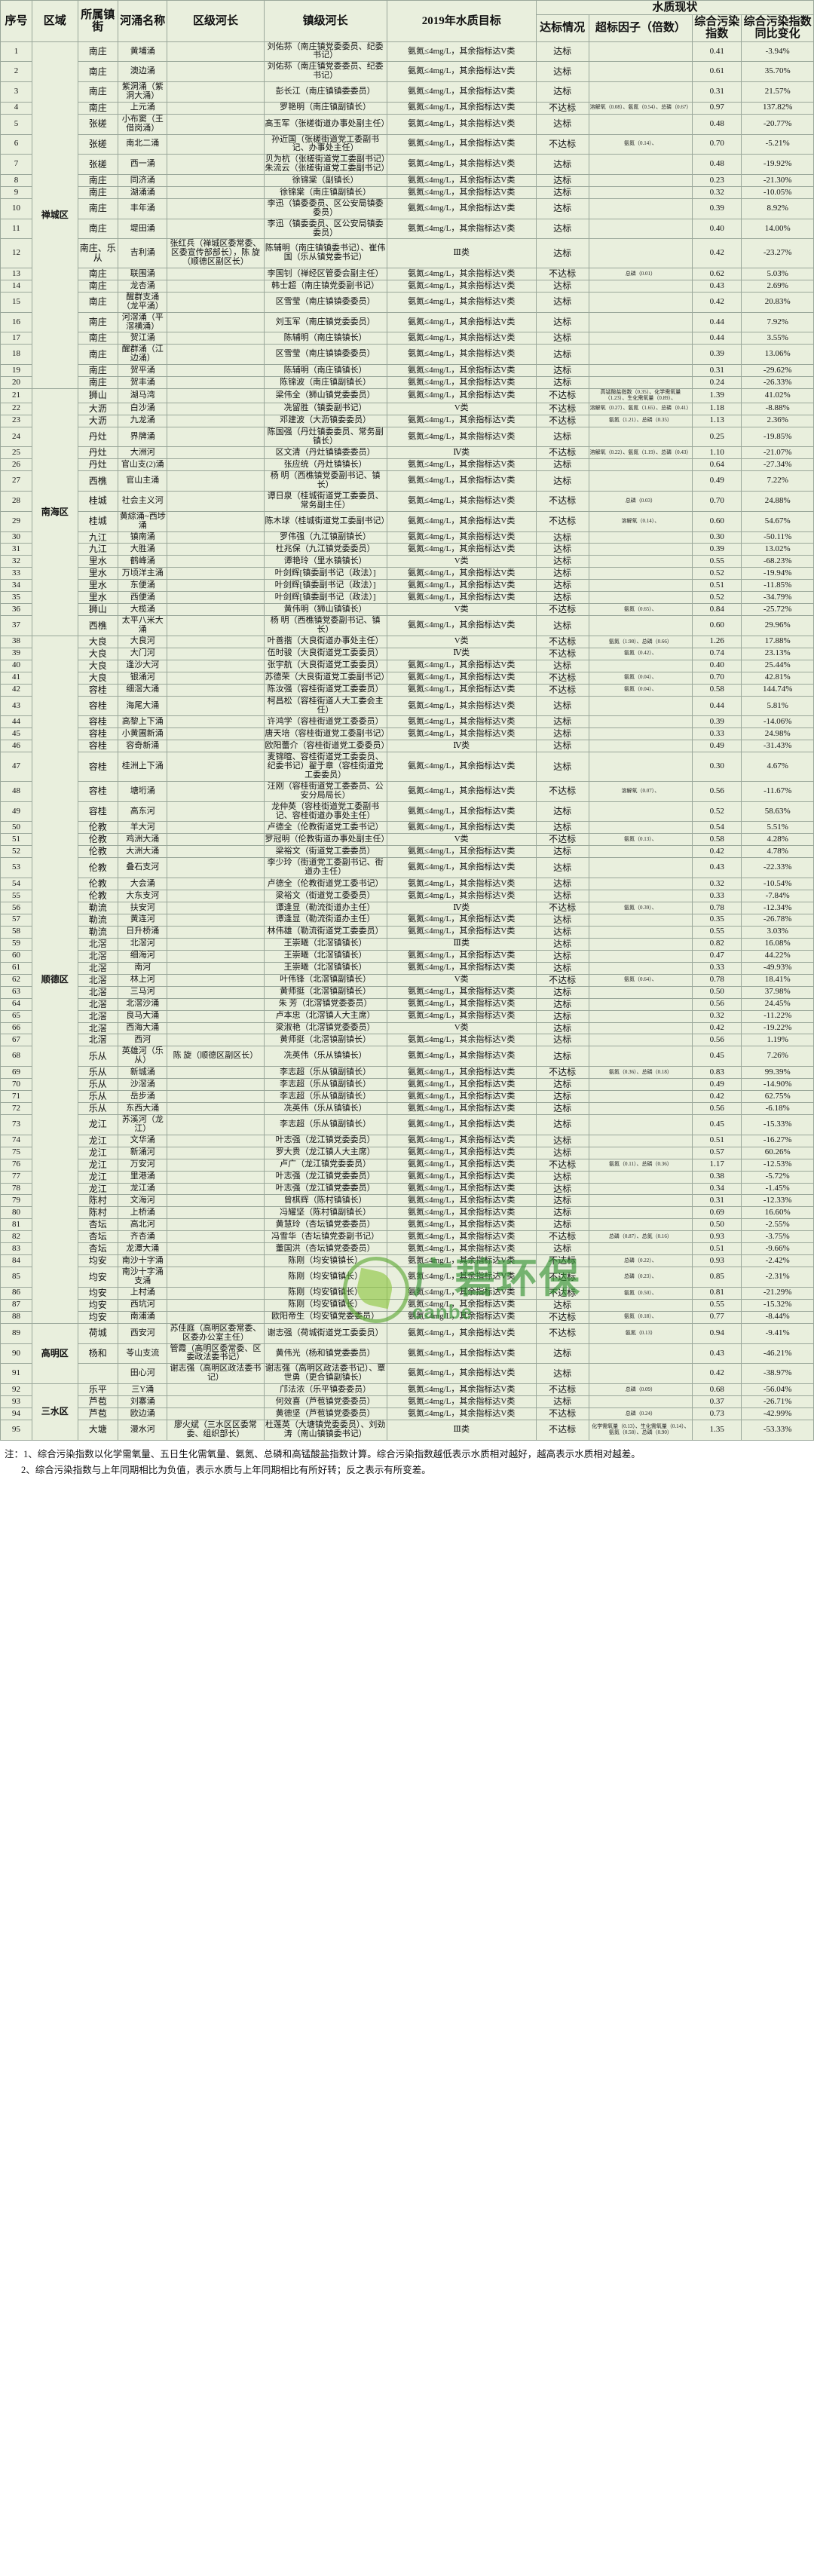 Image resolution: width=814 pixels, height=2576 pixels. Describe the element at coordinates (777, 52) in the screenshot. I see `cell-pollution-index-yoy: -3.94%` at that location.